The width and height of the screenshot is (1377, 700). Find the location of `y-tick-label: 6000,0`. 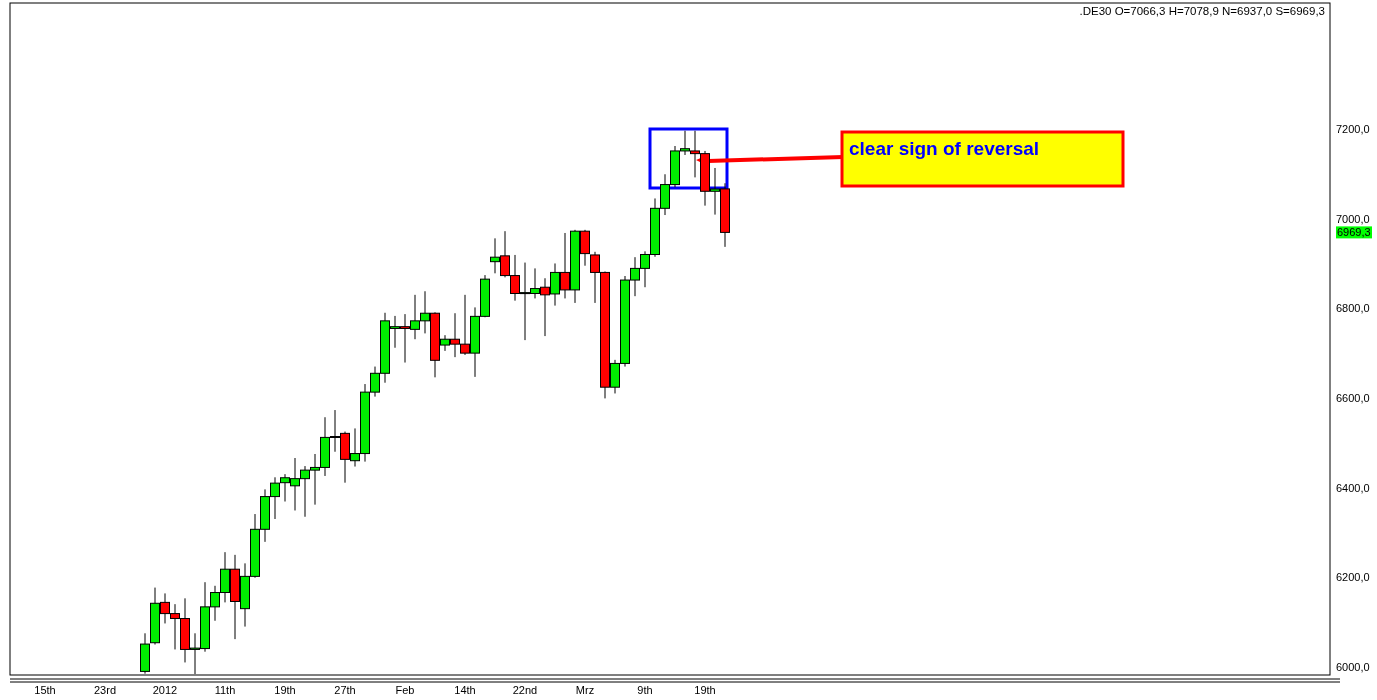

y-tick-label: 6000,0 is located at coordinates (1353, 666).